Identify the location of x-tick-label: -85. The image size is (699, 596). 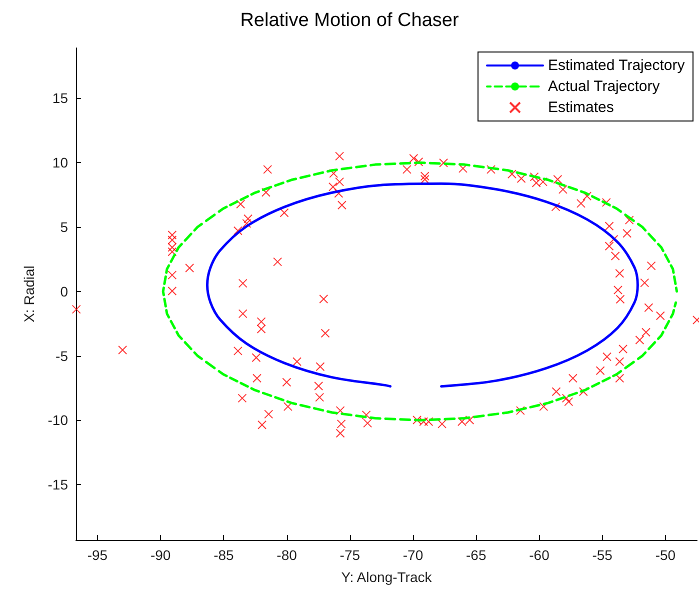
(224, 555).